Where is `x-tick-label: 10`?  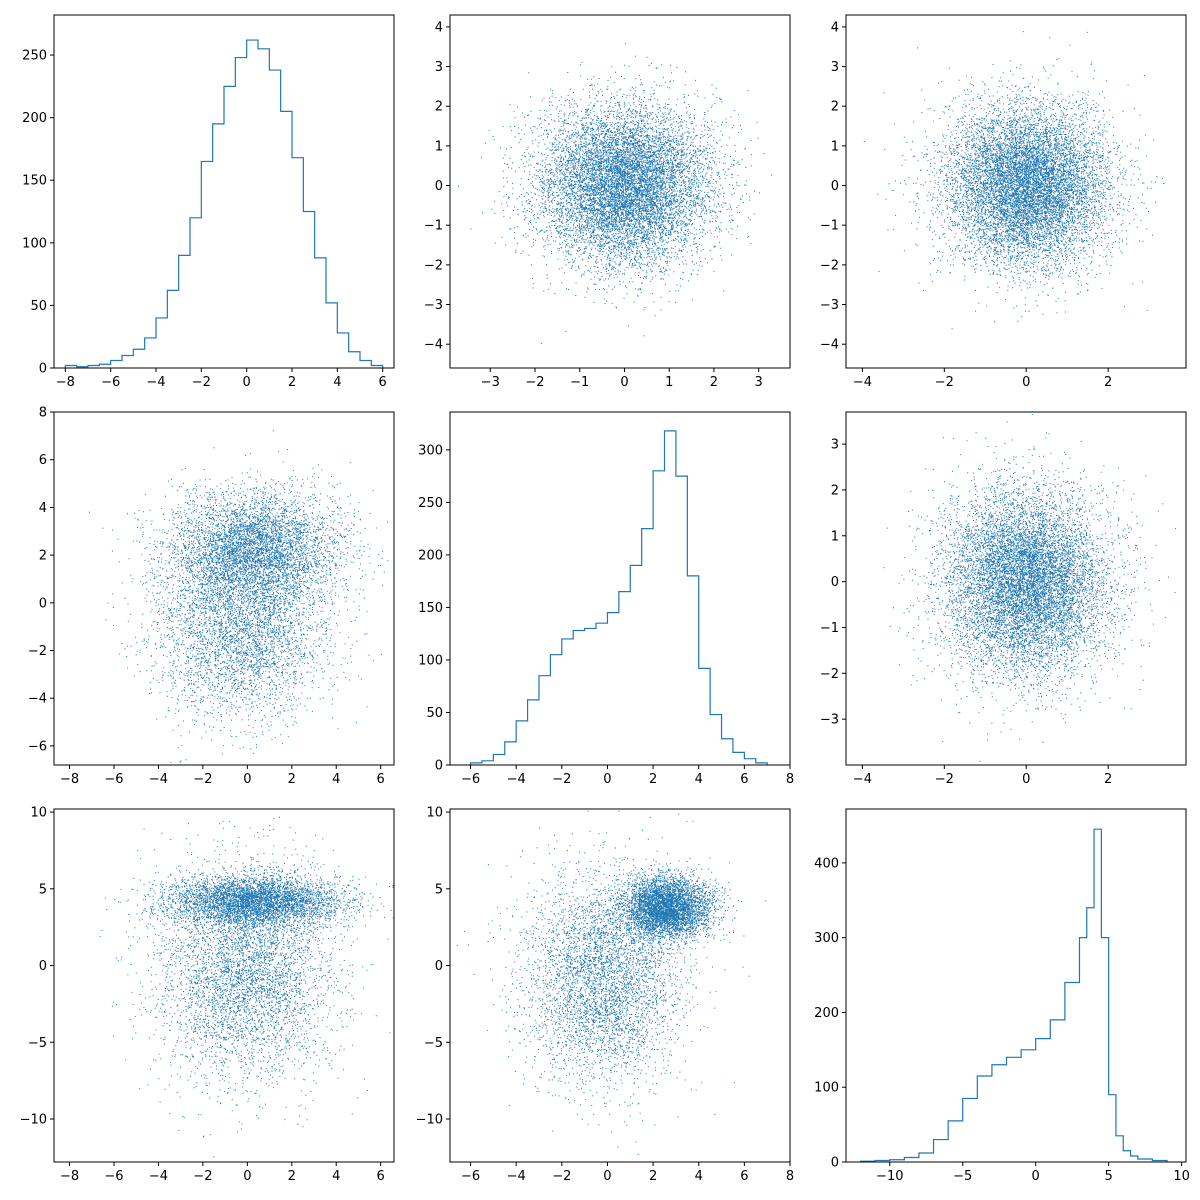
x-tick-label: 10 is located at coordinates (1181, 1176).